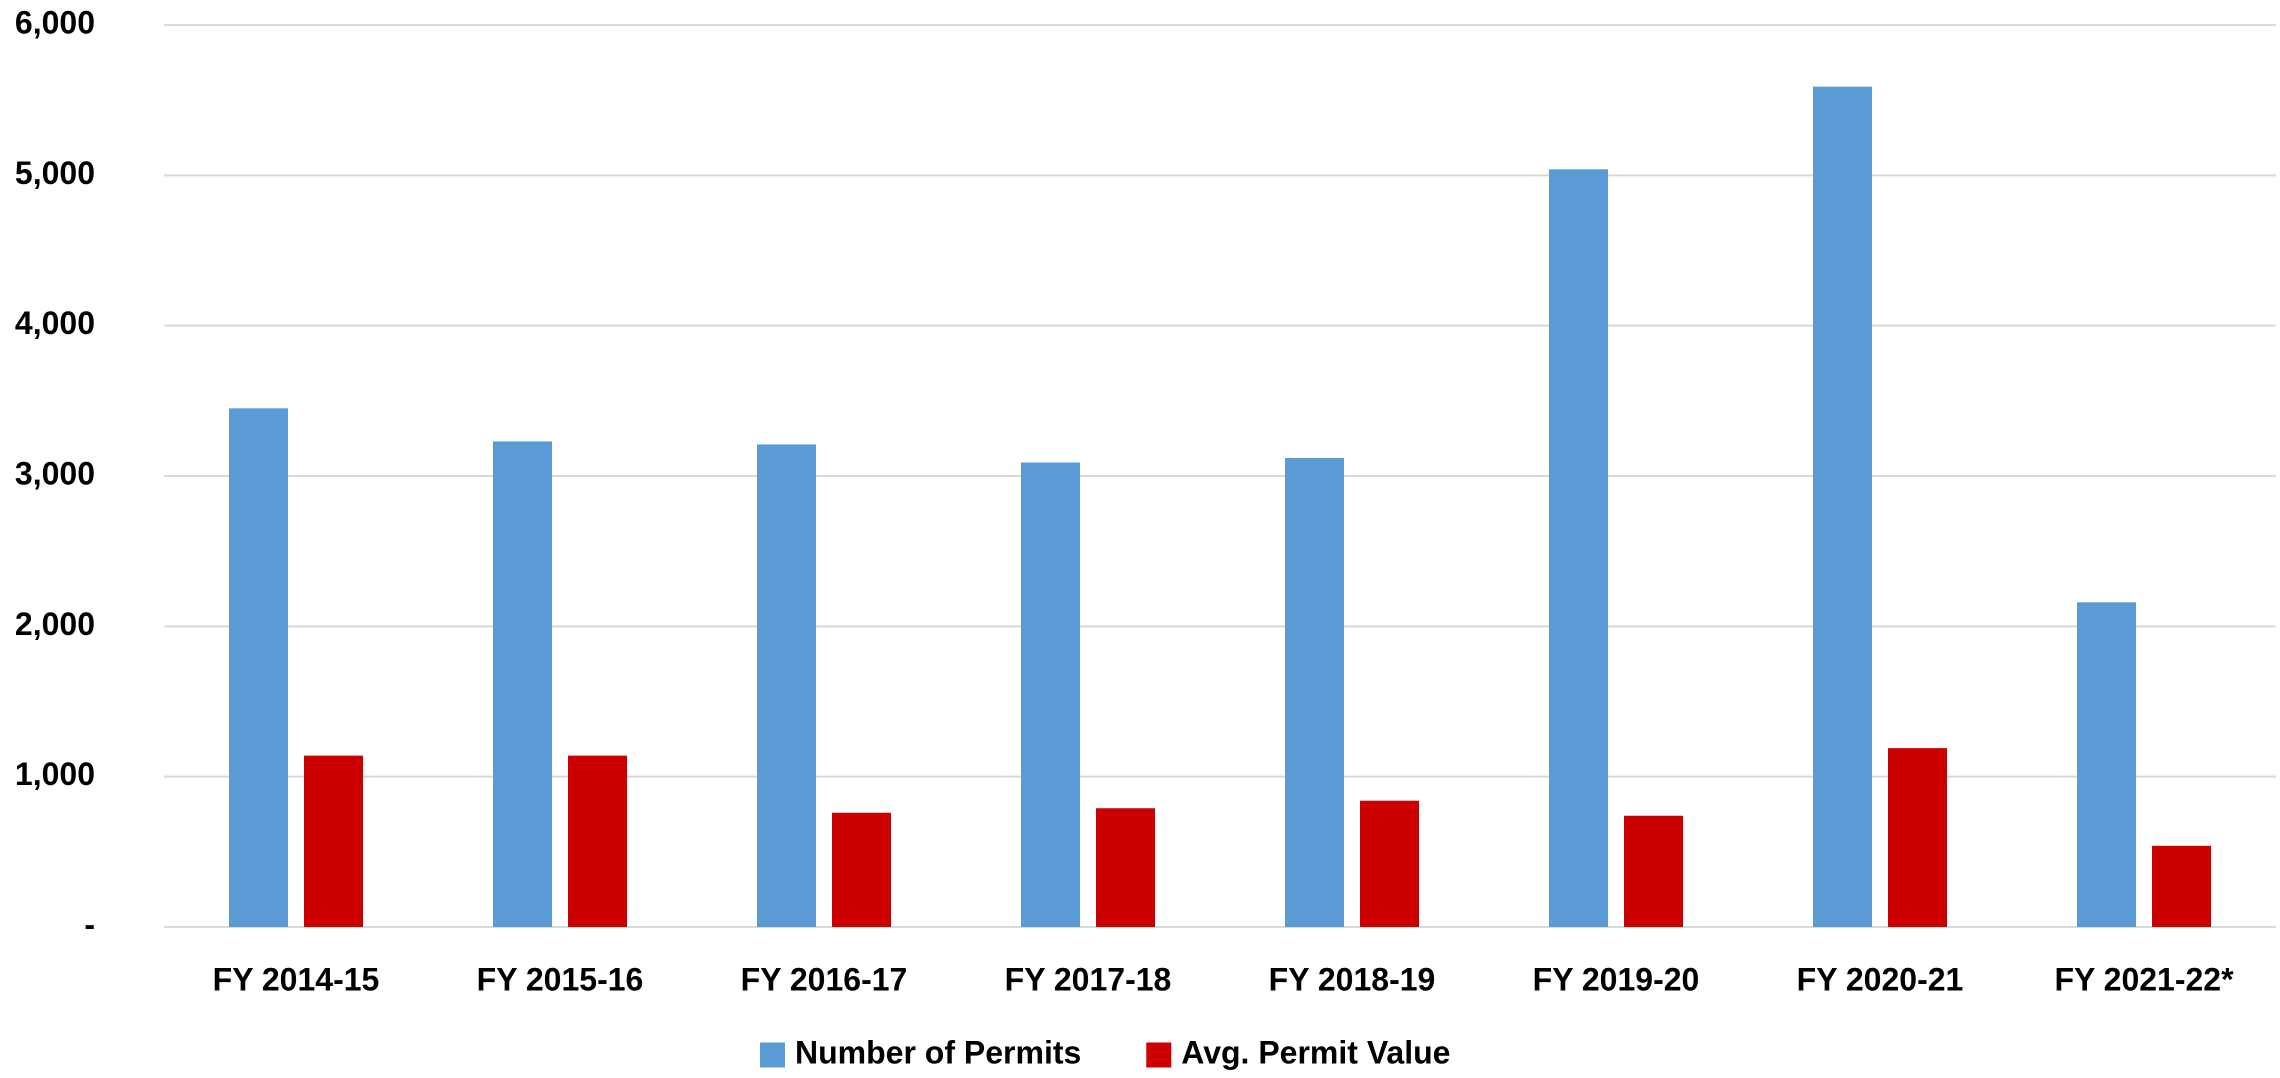 This screenshot has height=1078, width=2280. What do you see at coordinates (55, 323) in the screenshot?
I see `y-tick-label: 4,000` at bounding box center [55, 323].